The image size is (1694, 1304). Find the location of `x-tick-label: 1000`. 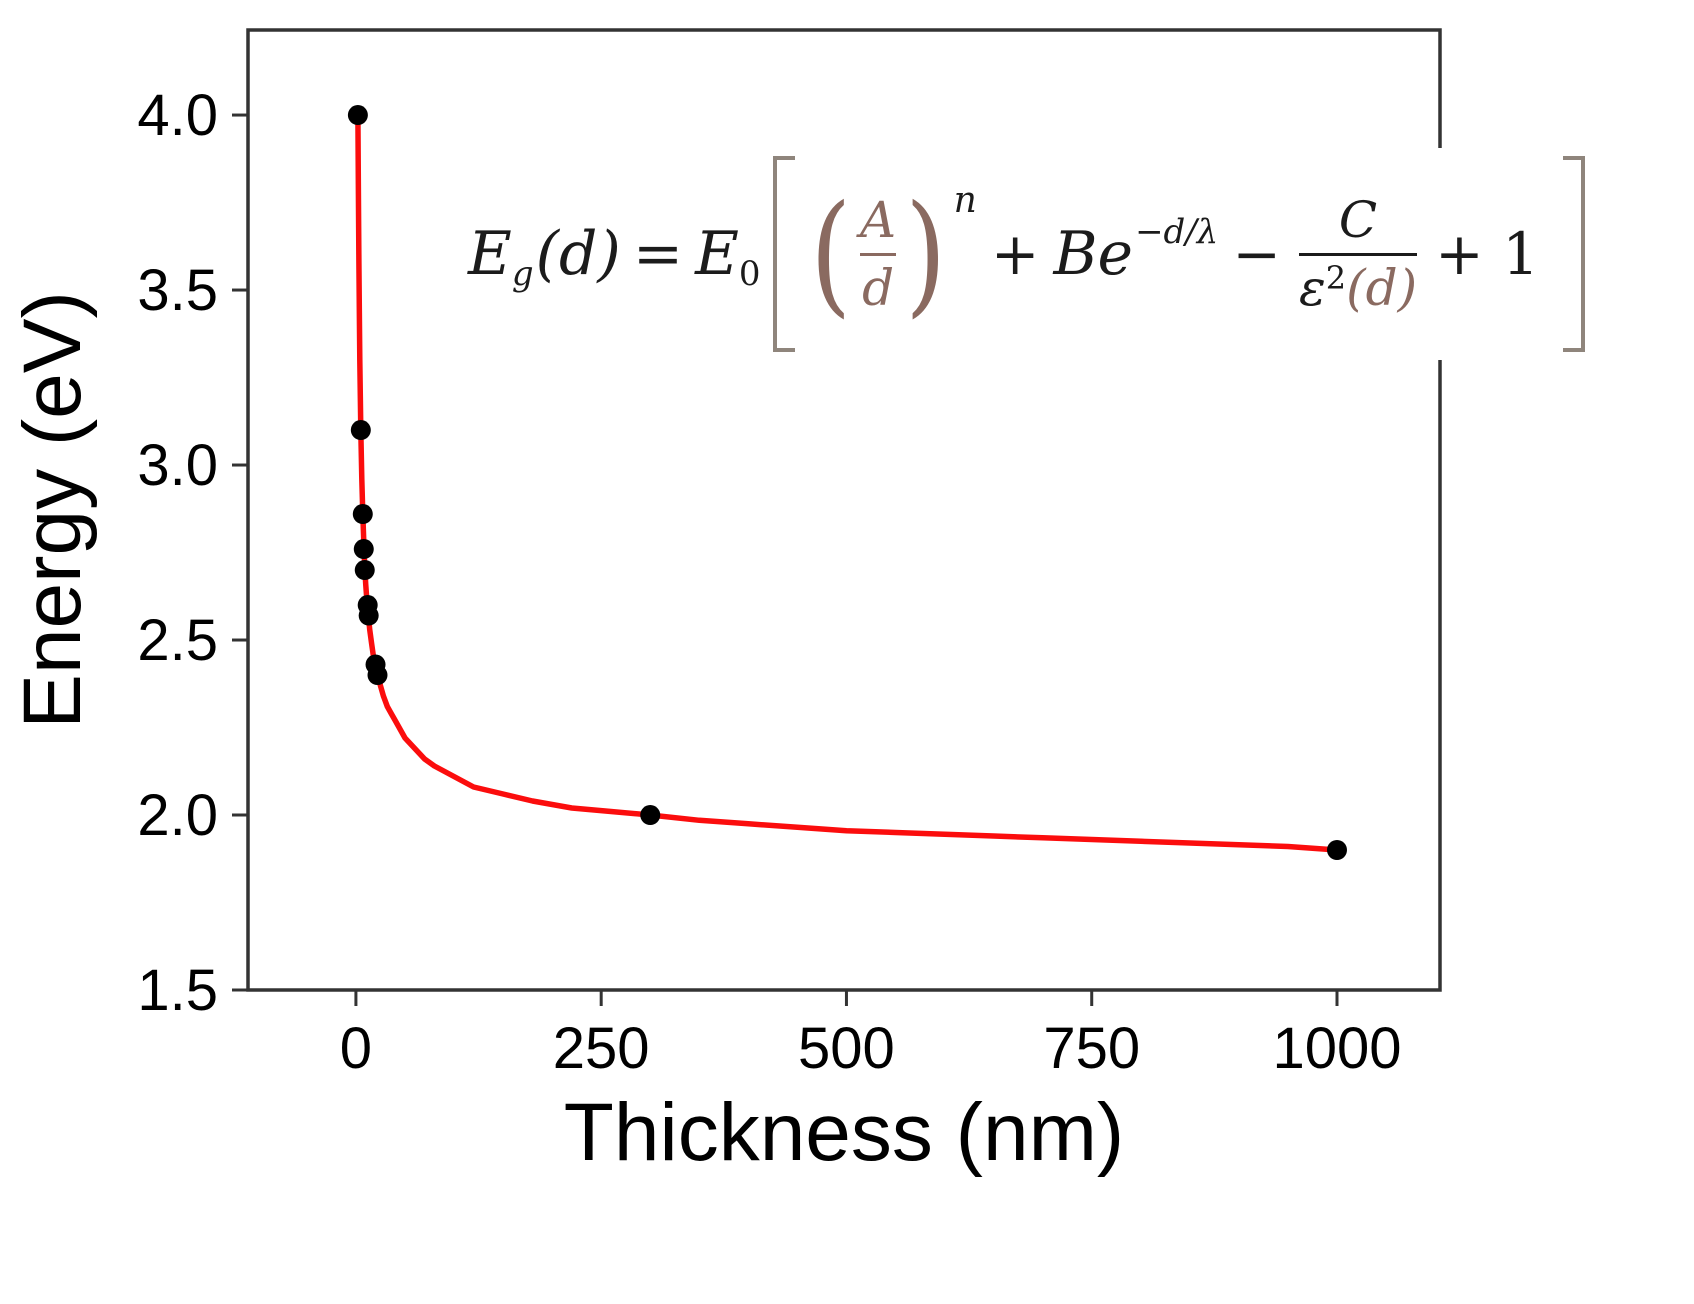

x-tick-label: 1000 is located at coordinates (1336, 1048).